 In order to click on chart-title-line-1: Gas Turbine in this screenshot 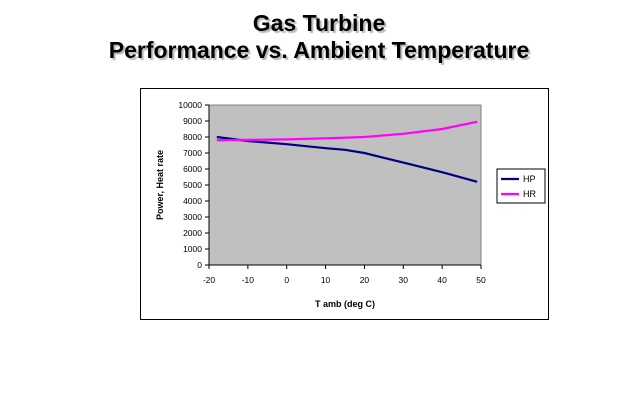, I will do `click(319, 23)`.